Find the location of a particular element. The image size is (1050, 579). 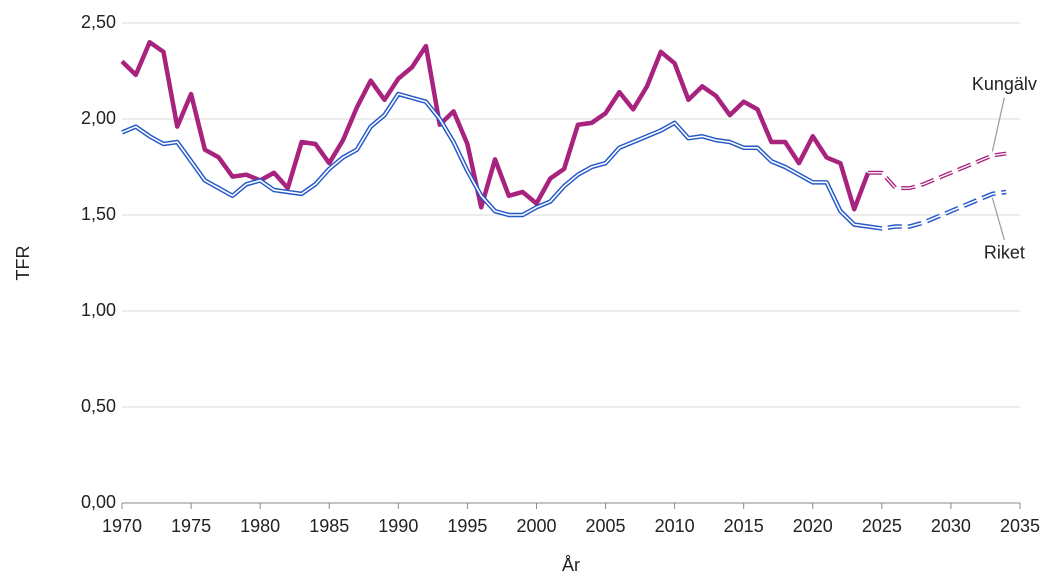

y-axis-label: TFR is located at coordinates (23, 263).